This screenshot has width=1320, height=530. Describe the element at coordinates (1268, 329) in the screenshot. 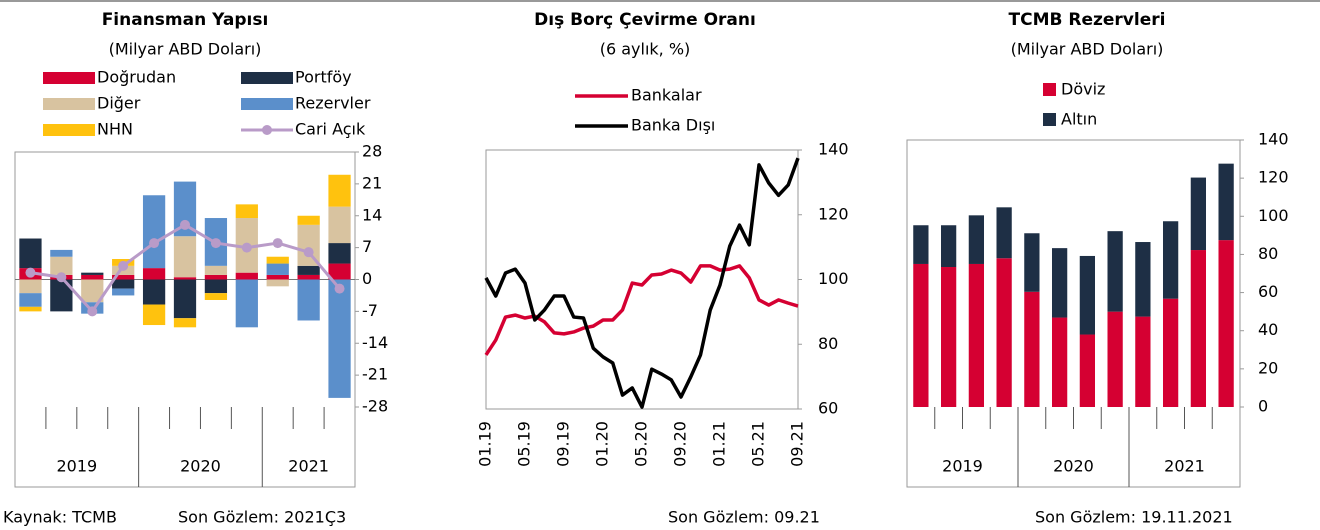

I see `y-tick-label: 40` at that location.